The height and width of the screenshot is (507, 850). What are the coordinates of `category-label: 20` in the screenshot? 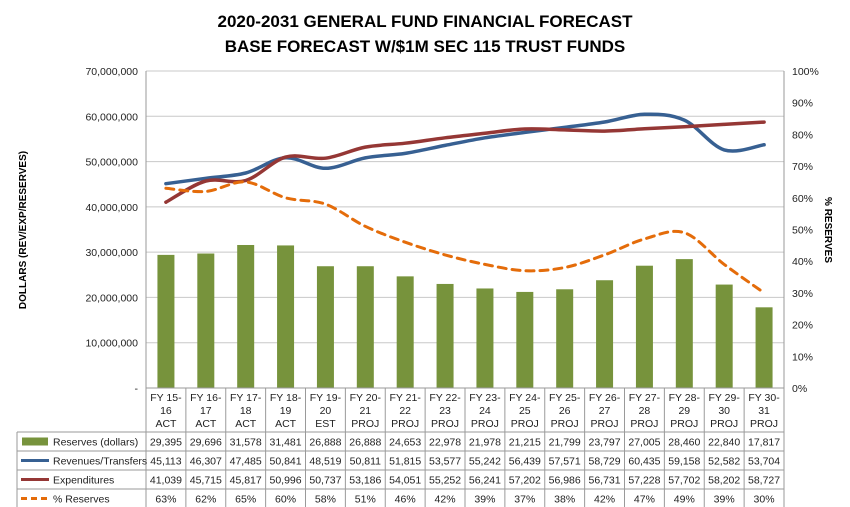 It's located at (326, 411).